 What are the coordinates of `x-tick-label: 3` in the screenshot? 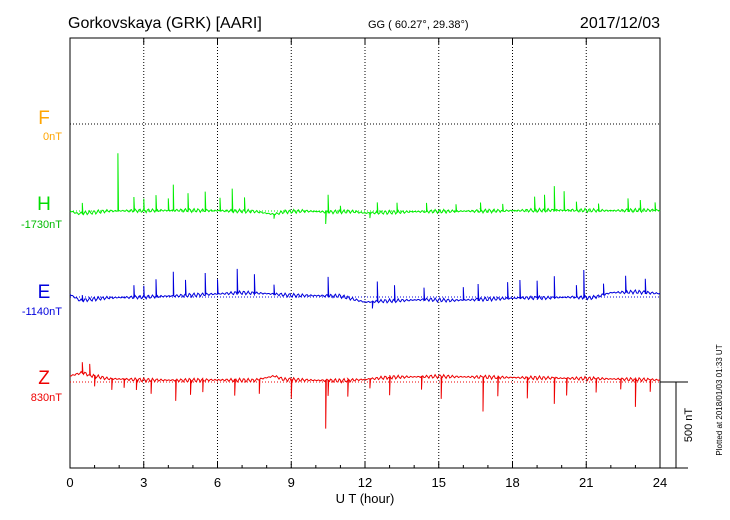 It's located at (143, 482).